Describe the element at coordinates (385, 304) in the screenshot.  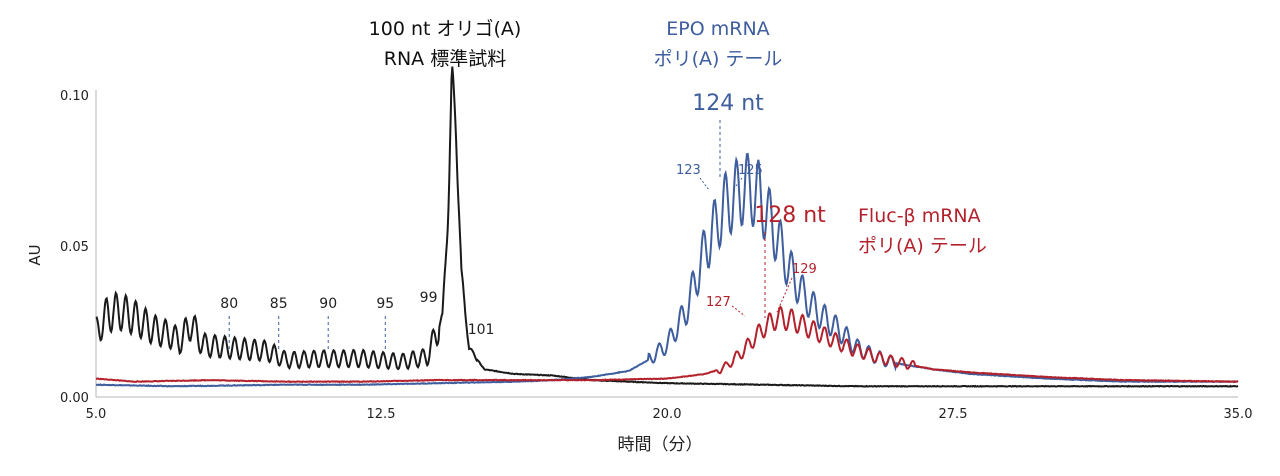
I see `ladder-label: 95` at that location.